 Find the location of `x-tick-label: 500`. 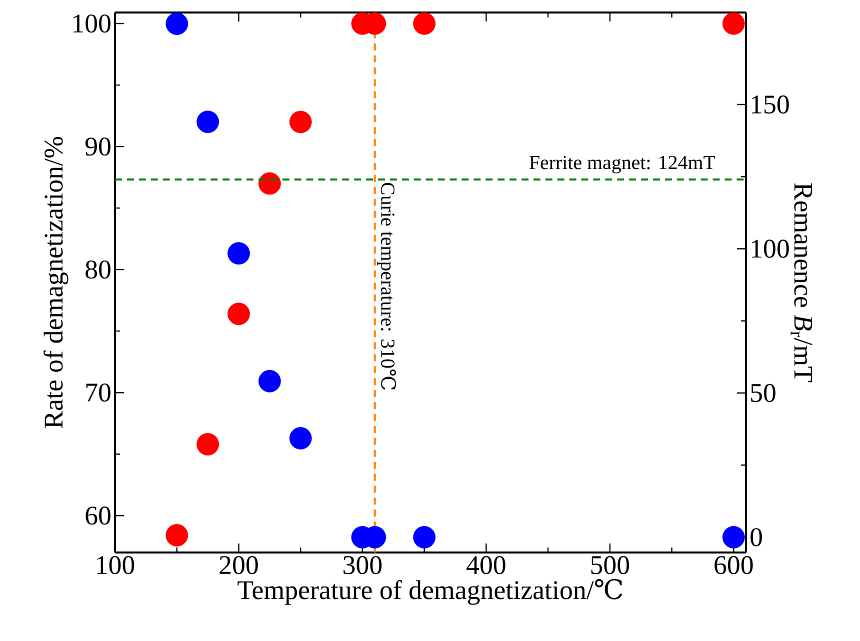

x-tick-label: 500 is located at coordinates (610, 565).